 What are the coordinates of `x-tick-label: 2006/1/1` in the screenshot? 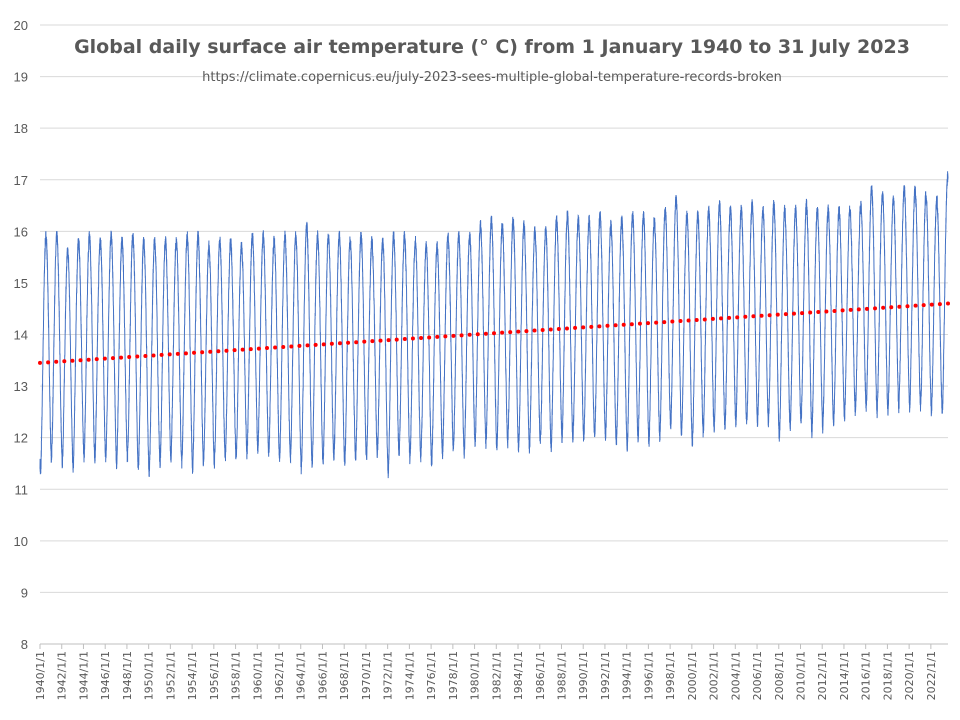 It's located at (757, 675).